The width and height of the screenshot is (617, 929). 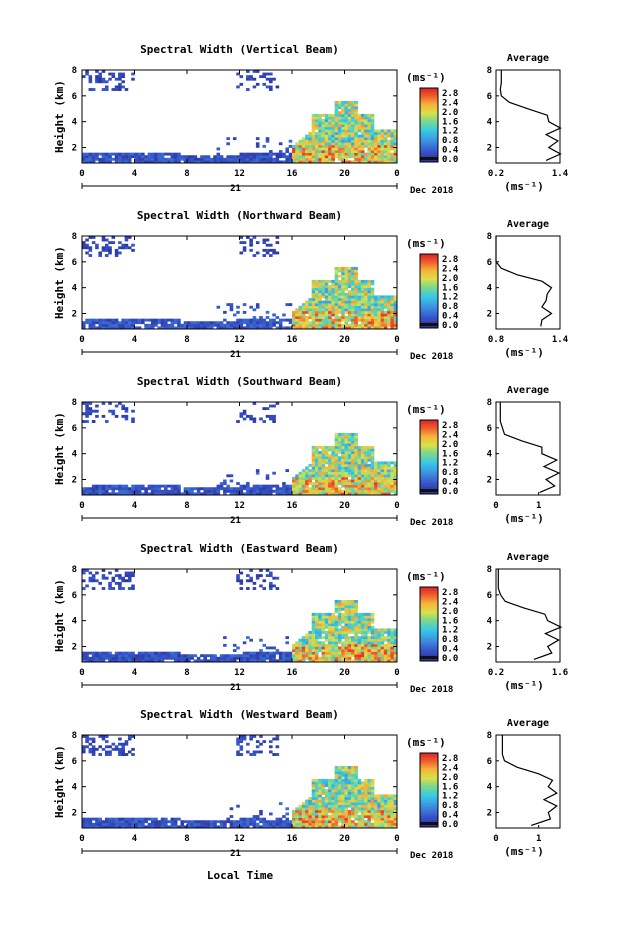 What do you see at coordinates (489, 149) in the screenshot?
I see `average-y-tick-label: 2` at bounding box center [489, 149].